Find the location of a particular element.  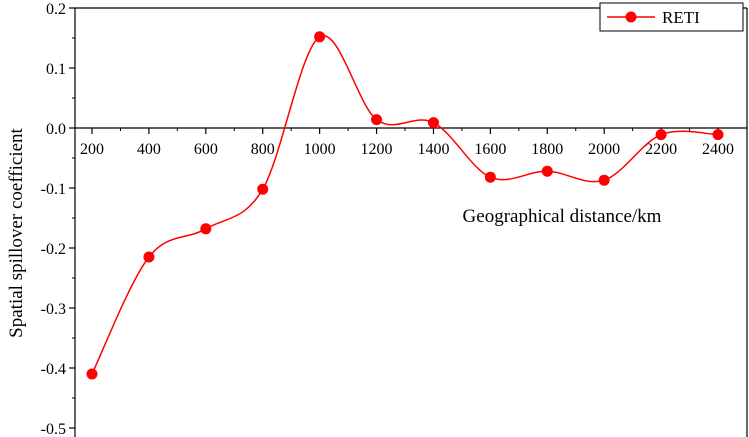

x-tick-label: 1000 is located at coordinates (320, 149).